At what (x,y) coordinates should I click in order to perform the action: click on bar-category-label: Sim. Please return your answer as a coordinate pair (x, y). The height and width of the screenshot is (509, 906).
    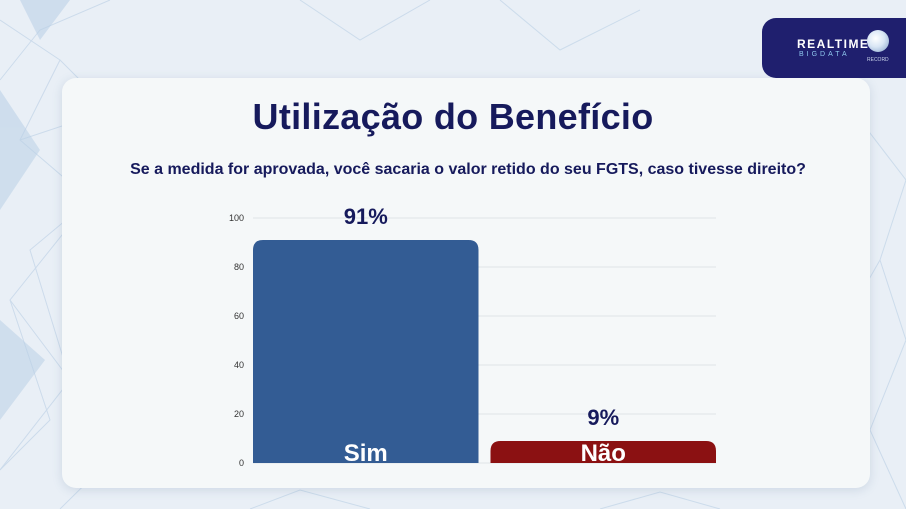
    Looking at the image, I should click on (366, 453).